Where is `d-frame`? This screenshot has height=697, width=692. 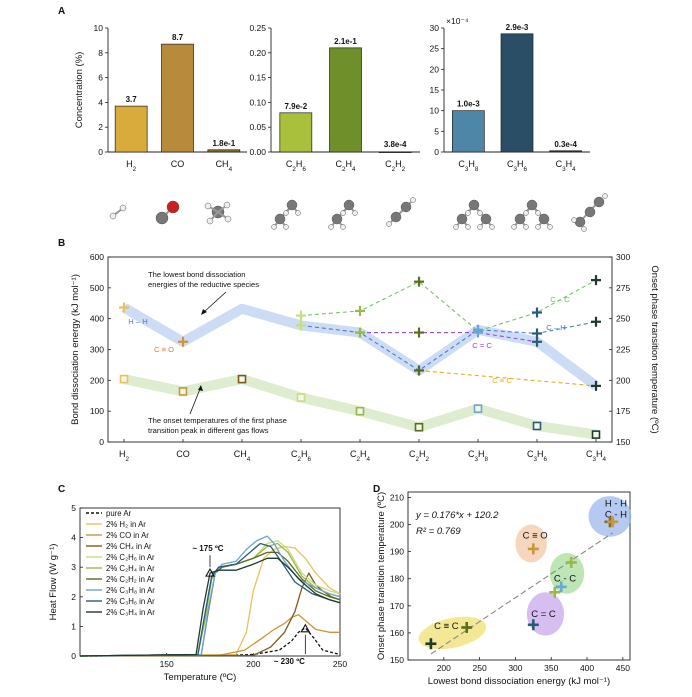
d-frame is located at coordinates (519, 576).